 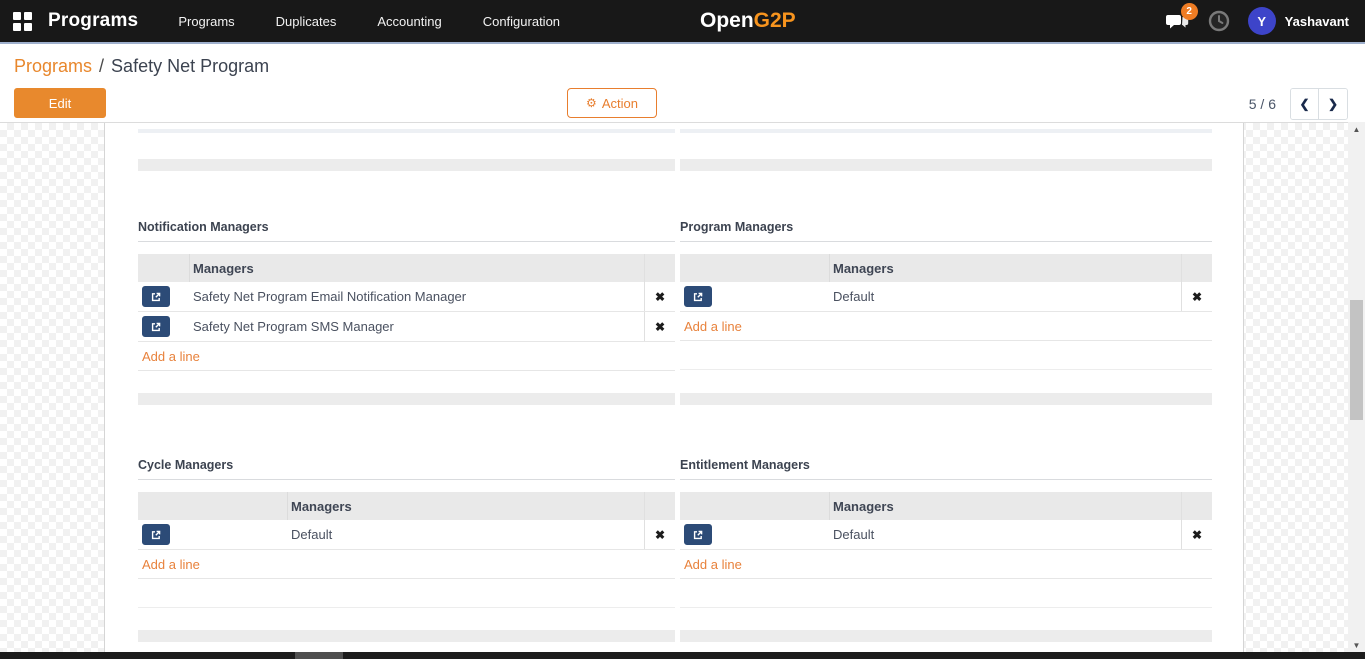 What do you see at coordinates (406, 327) in the screenshot?
I see `table-row: Safety Net Program SMS Manager ✖` at bounding box center [406, 327].